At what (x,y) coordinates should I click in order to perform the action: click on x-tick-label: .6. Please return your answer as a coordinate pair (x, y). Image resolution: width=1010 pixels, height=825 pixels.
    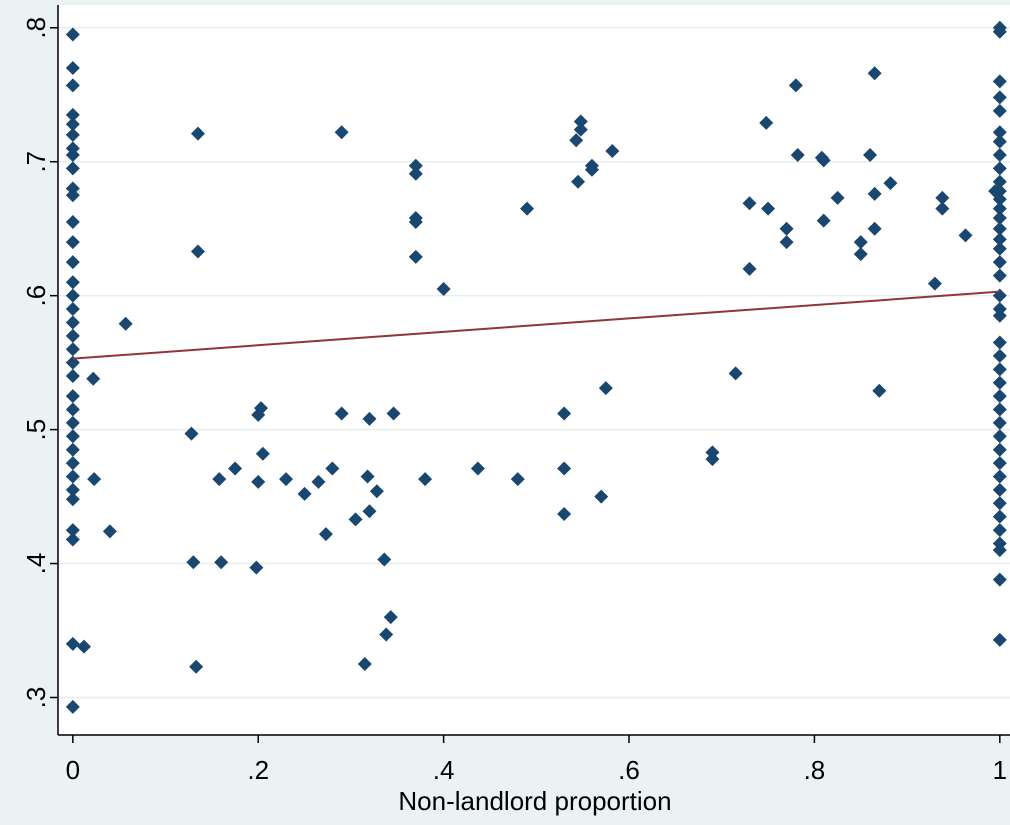
    Looking at the image, I should click on (629, 770).